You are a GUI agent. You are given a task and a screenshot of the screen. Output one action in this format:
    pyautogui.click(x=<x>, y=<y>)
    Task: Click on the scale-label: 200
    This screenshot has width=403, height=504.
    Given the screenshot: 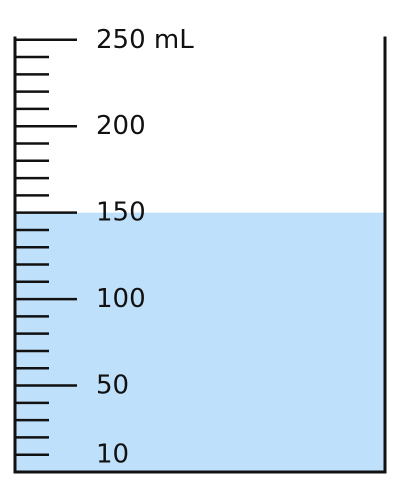 What is the action you would take?
    pyautogui.click(x=121, y=126)
    